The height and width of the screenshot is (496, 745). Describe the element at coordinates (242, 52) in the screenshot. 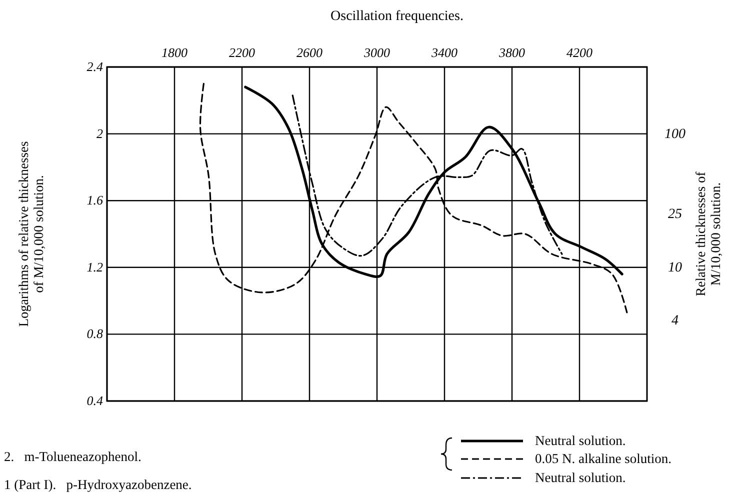

I see `x-tick-label: 2200` at that location.